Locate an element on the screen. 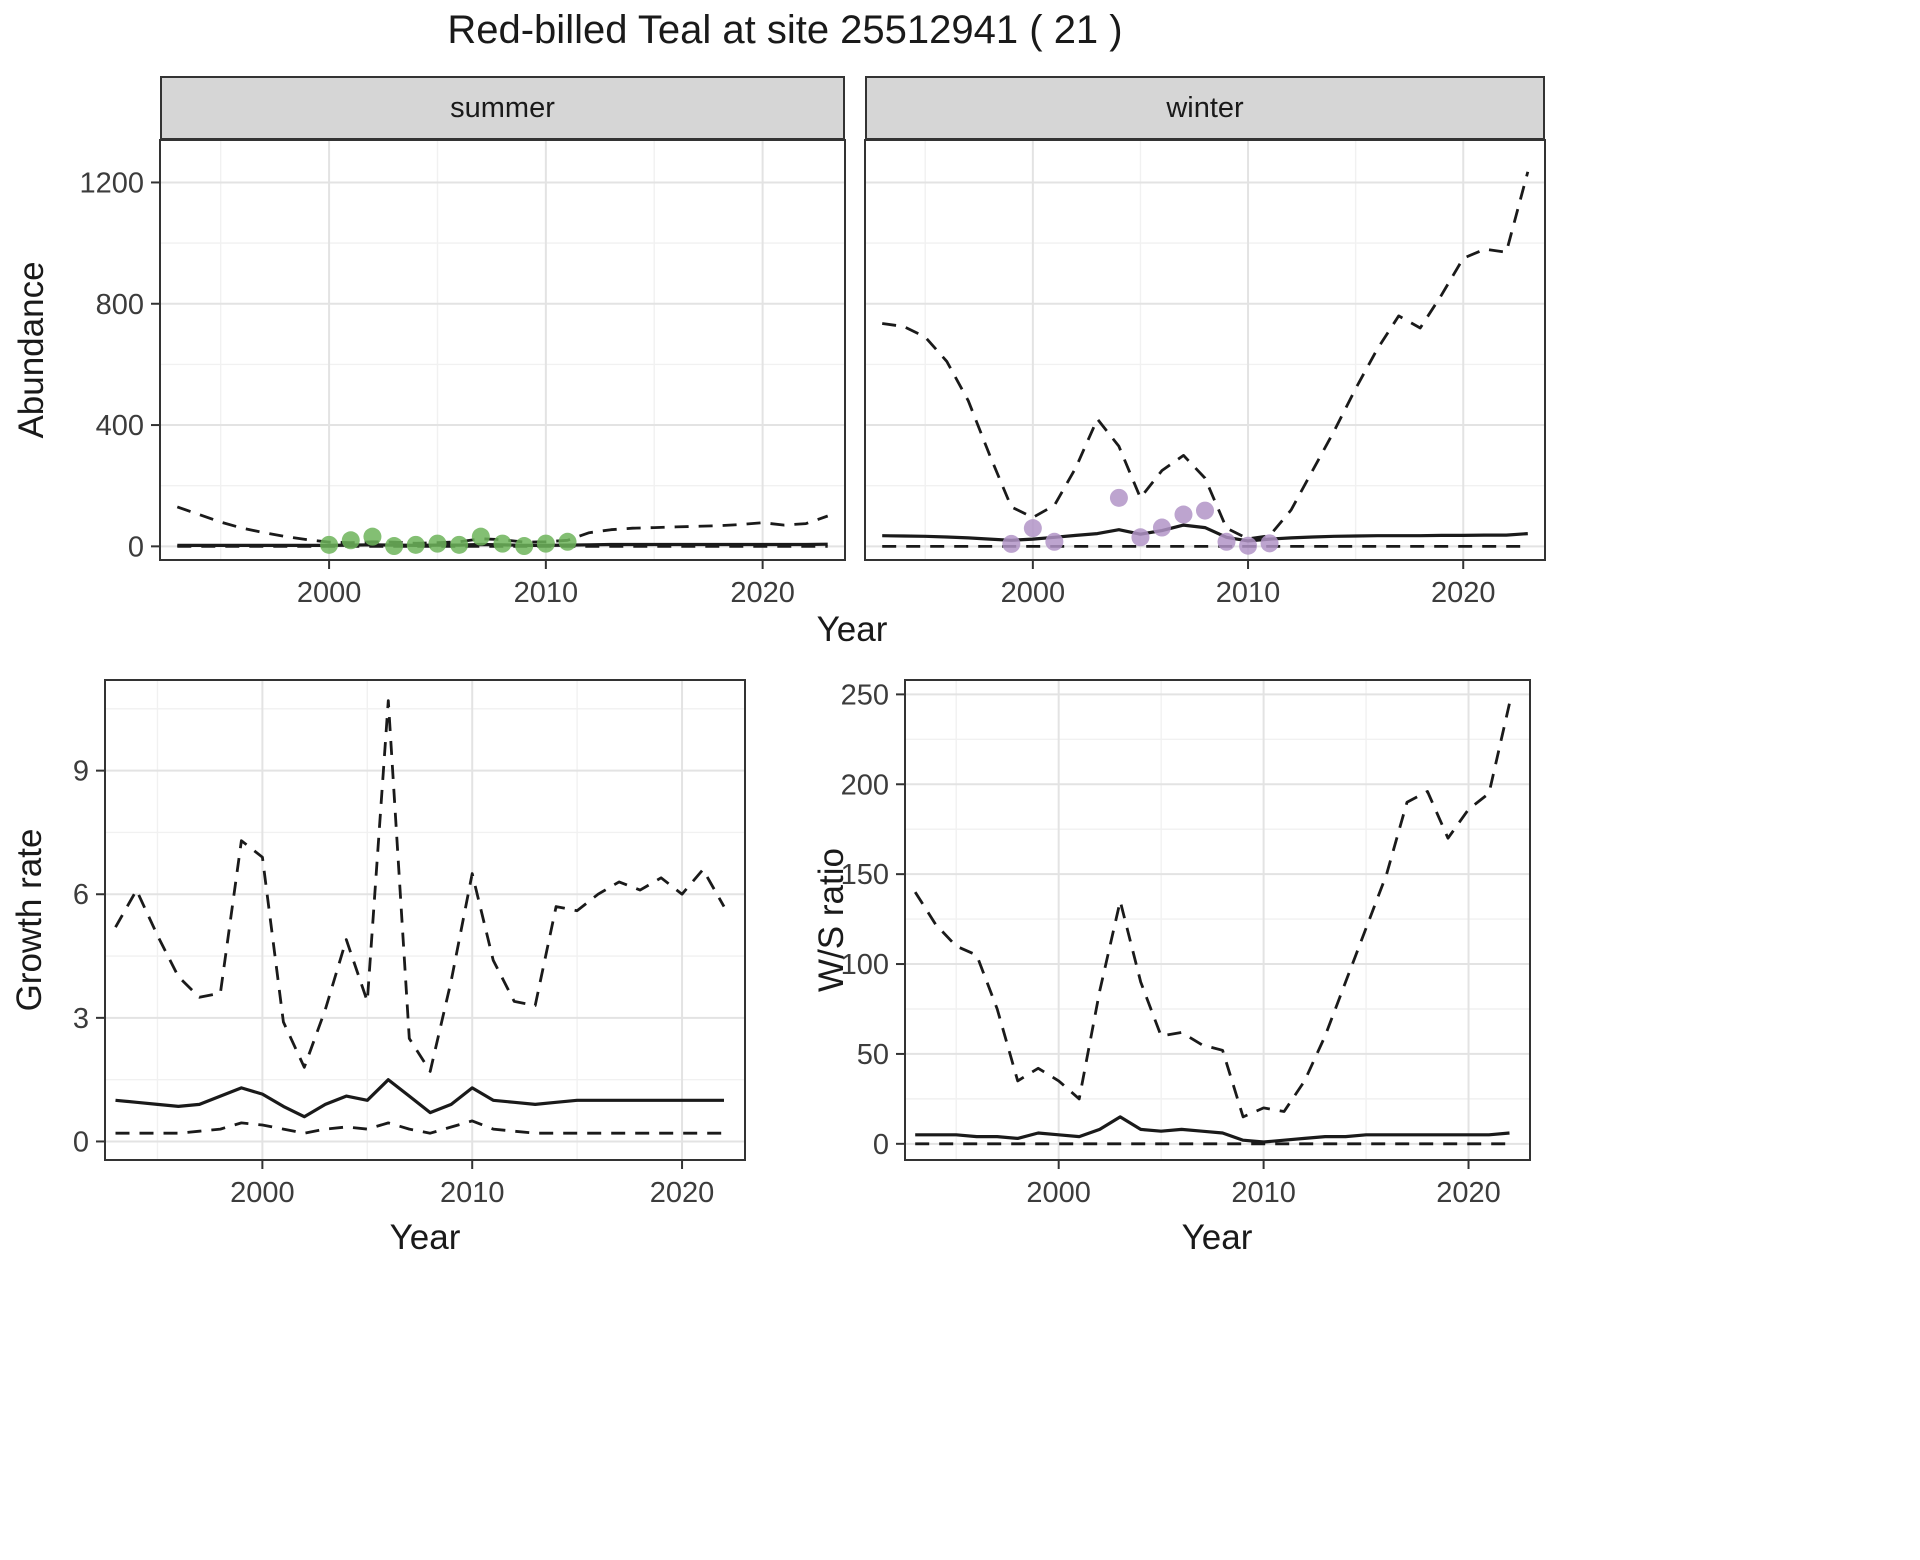 The width and height of the screenshot is (1920, 1560). abundance-summer-chart: 2000 2010 2020 0 400 800 1200 is located at coordinates (462, 374).